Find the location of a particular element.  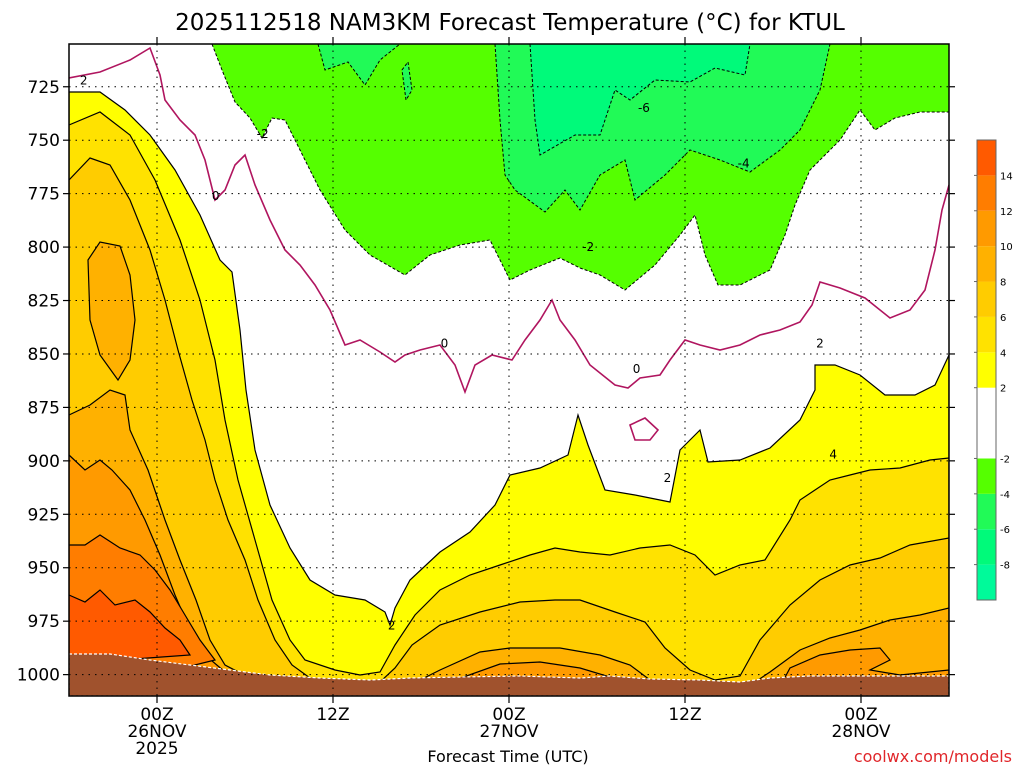

y-tick-label: 750 is located at coordinates (44, 141).